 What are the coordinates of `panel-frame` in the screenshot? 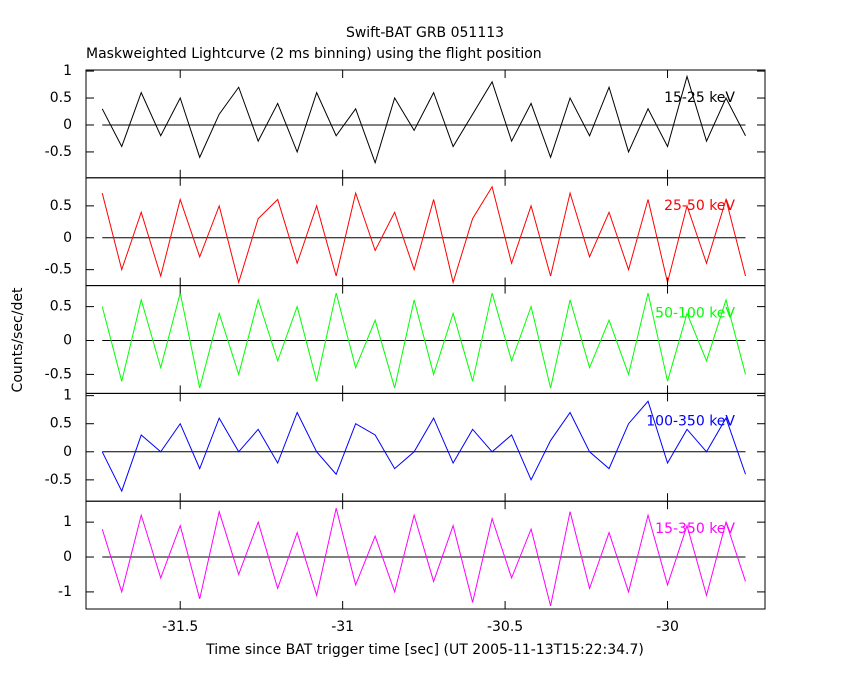 It's located at (425, 555).